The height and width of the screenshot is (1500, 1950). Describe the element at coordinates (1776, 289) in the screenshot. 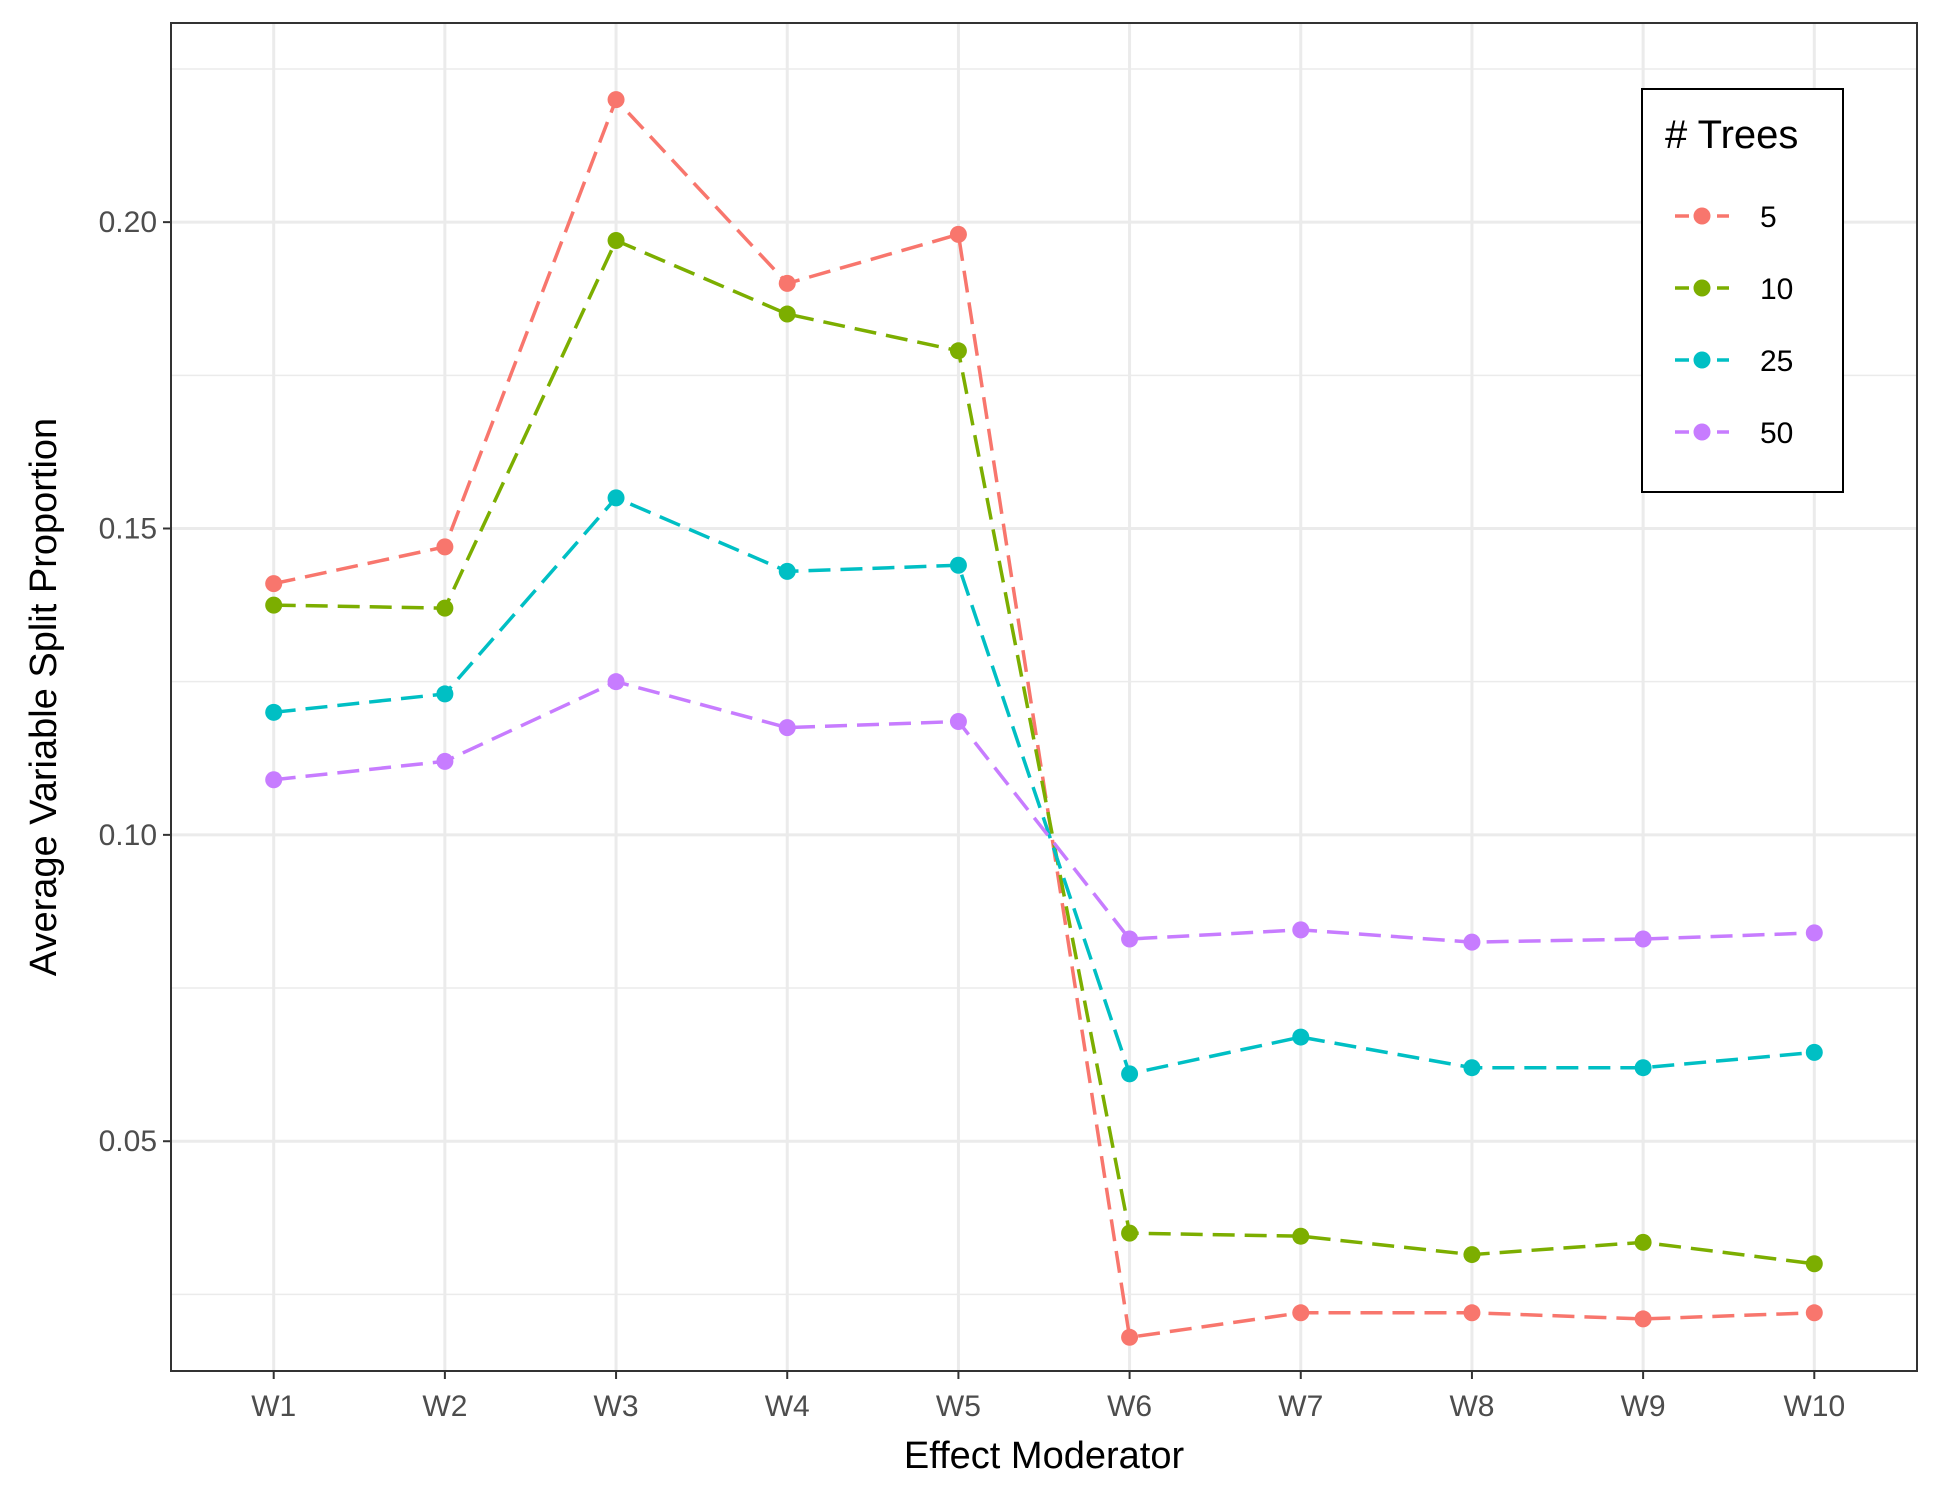

I see `legend-label: 10` at that location.